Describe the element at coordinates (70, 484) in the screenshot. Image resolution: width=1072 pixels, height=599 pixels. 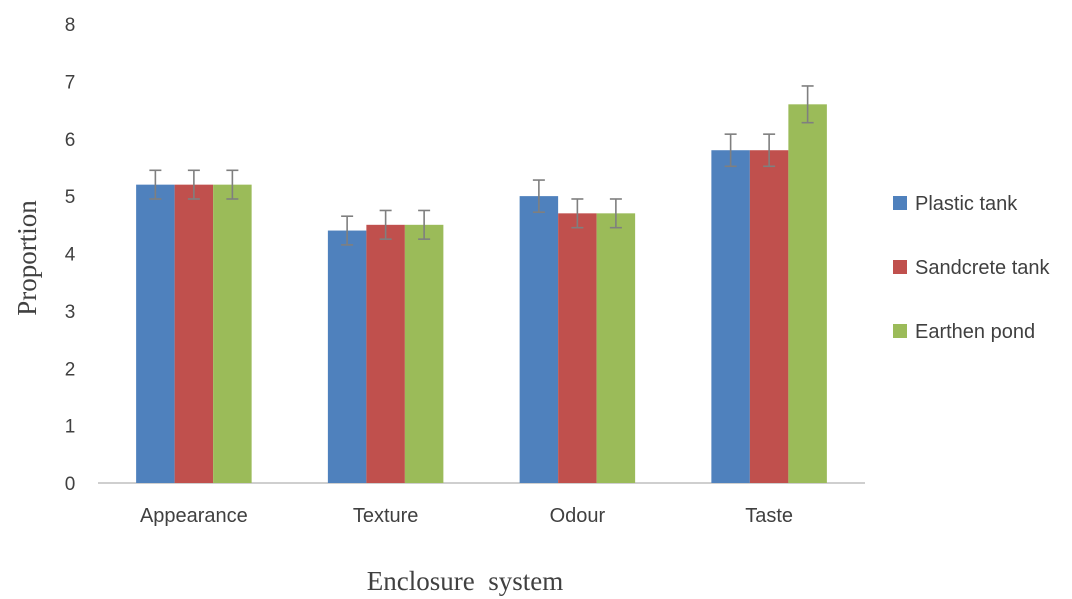
I see `y-tick-label: 0` at that location.